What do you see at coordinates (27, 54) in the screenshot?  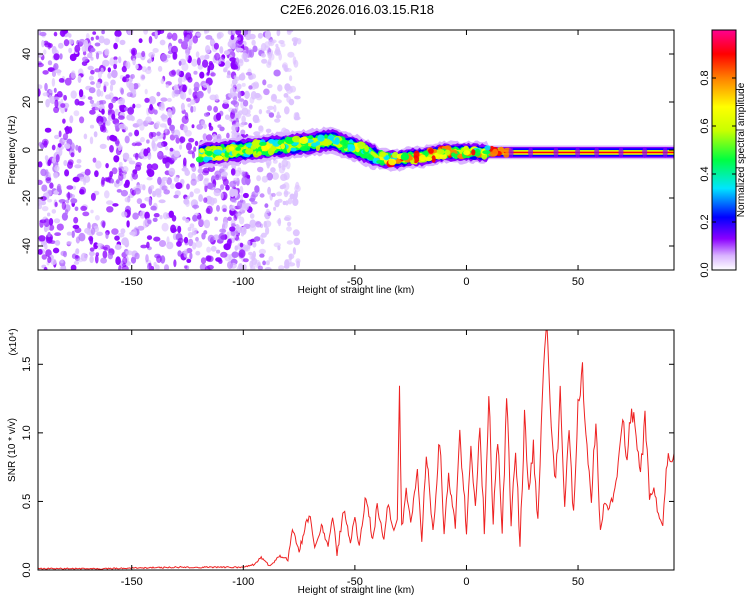 I see `spectrogram-ytick-label: 40` at bounding box center [27, 54].